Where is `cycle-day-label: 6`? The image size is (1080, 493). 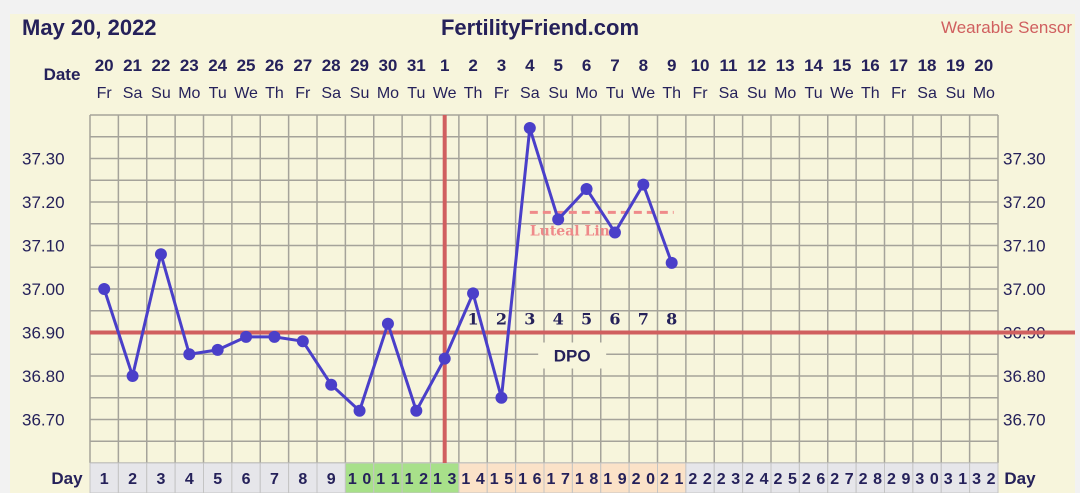
cycle-day-label: 6 is located at coordinates (246, 479).